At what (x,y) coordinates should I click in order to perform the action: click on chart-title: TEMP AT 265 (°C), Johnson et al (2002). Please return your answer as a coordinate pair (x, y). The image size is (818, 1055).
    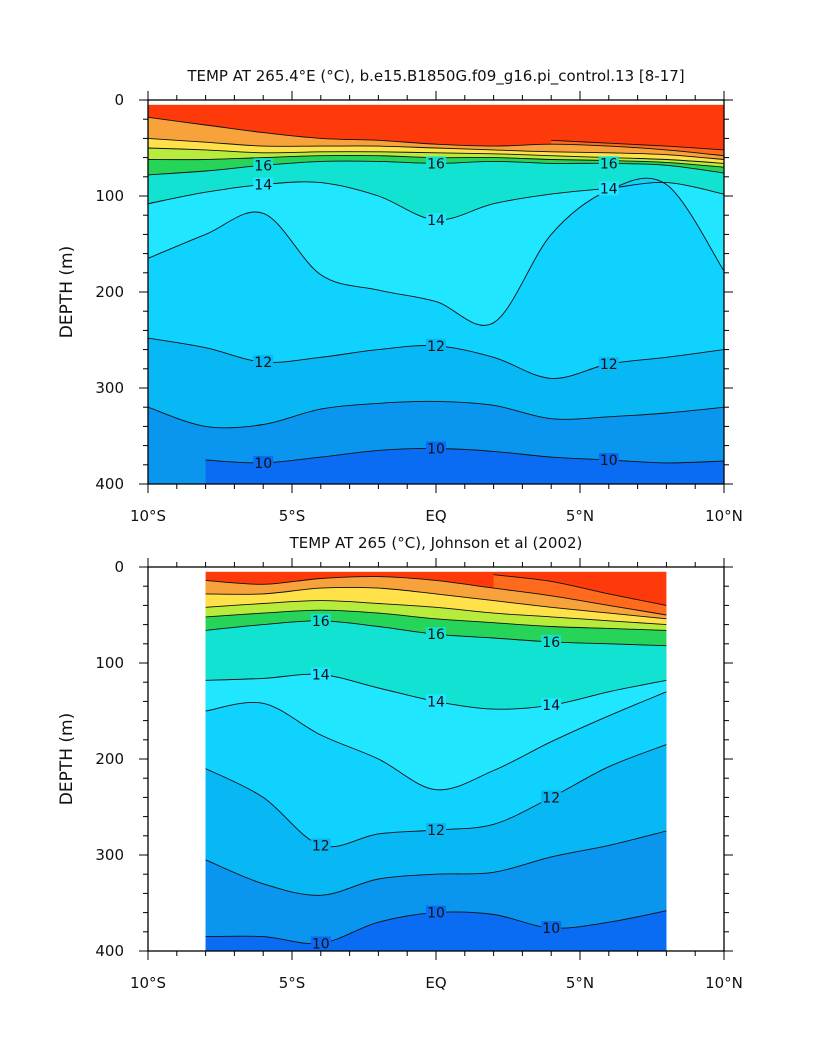
    Looking at the image, I should click on (436, 543).